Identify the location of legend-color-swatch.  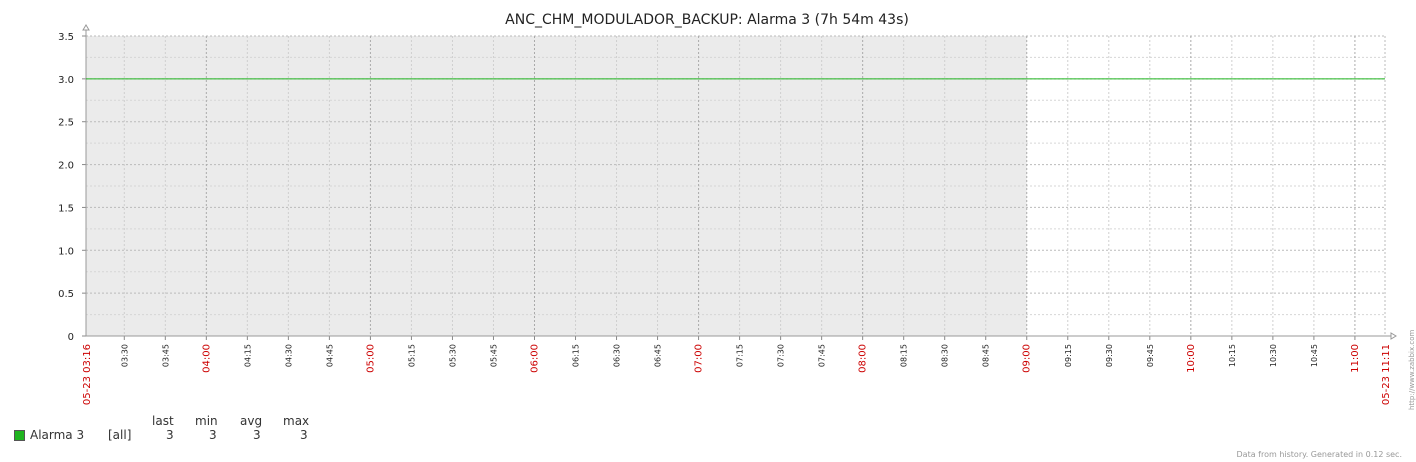
(19, 435).